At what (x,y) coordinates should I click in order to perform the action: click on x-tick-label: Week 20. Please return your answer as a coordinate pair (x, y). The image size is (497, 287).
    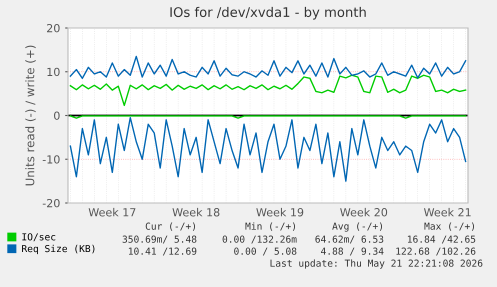
    Looking at the image, I should click on (364, 212).